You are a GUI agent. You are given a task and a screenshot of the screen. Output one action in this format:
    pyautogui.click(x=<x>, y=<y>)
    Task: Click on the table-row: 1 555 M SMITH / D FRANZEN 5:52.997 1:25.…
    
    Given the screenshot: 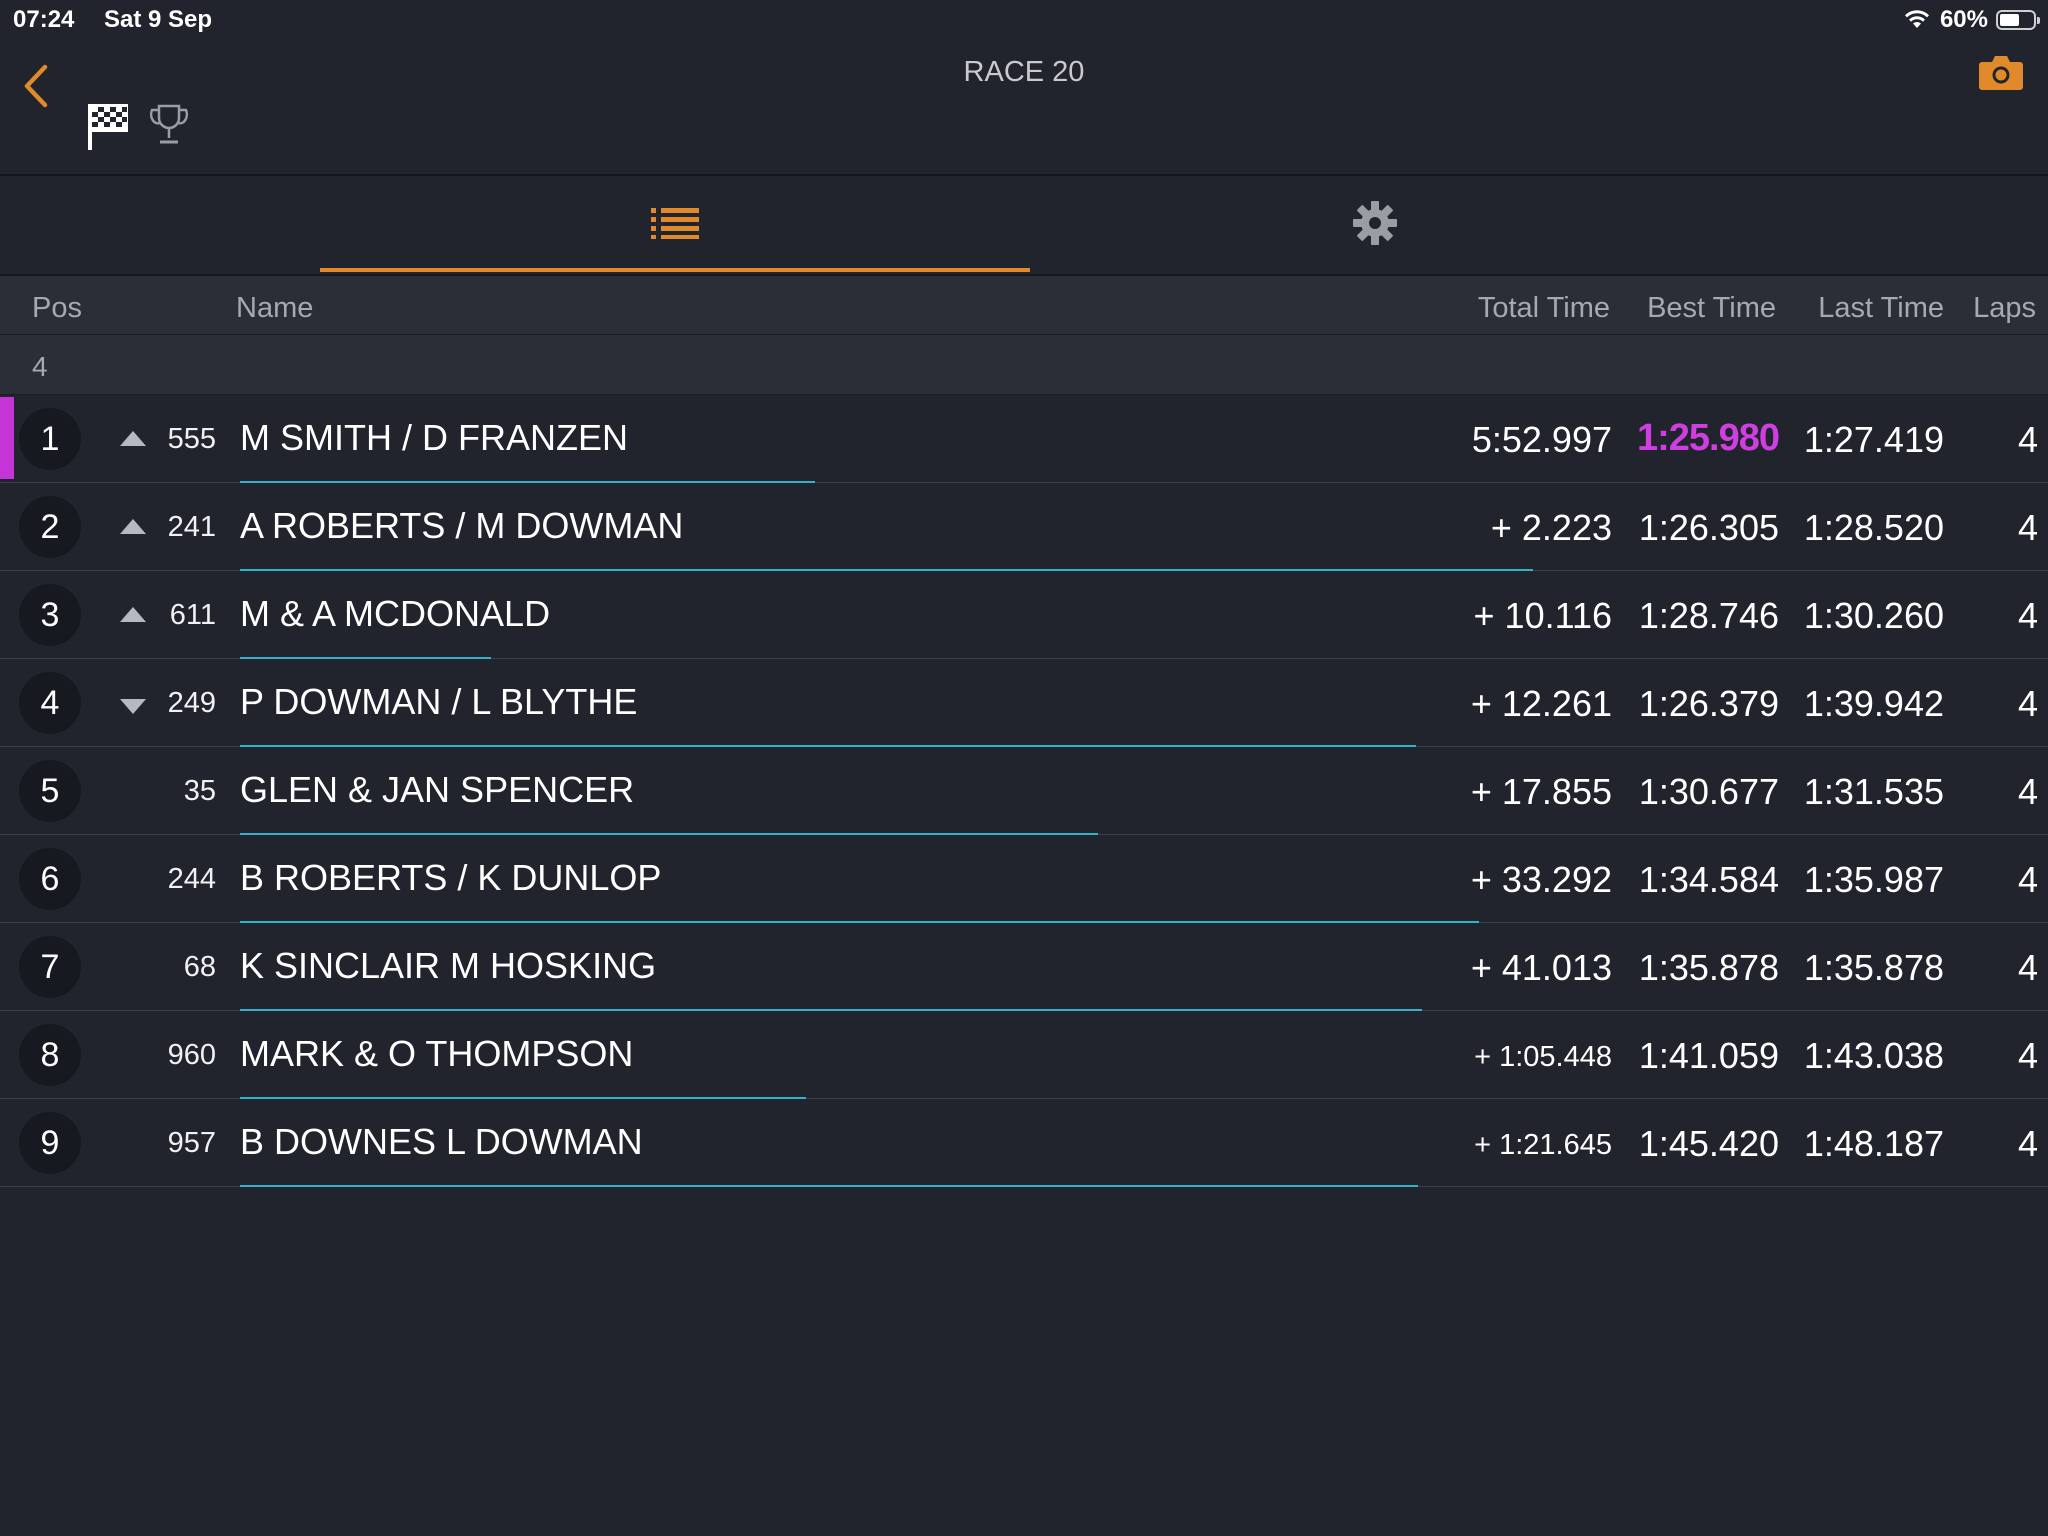 What is the action you would take?
    pyautogui.click(x=1024, y=439)
    